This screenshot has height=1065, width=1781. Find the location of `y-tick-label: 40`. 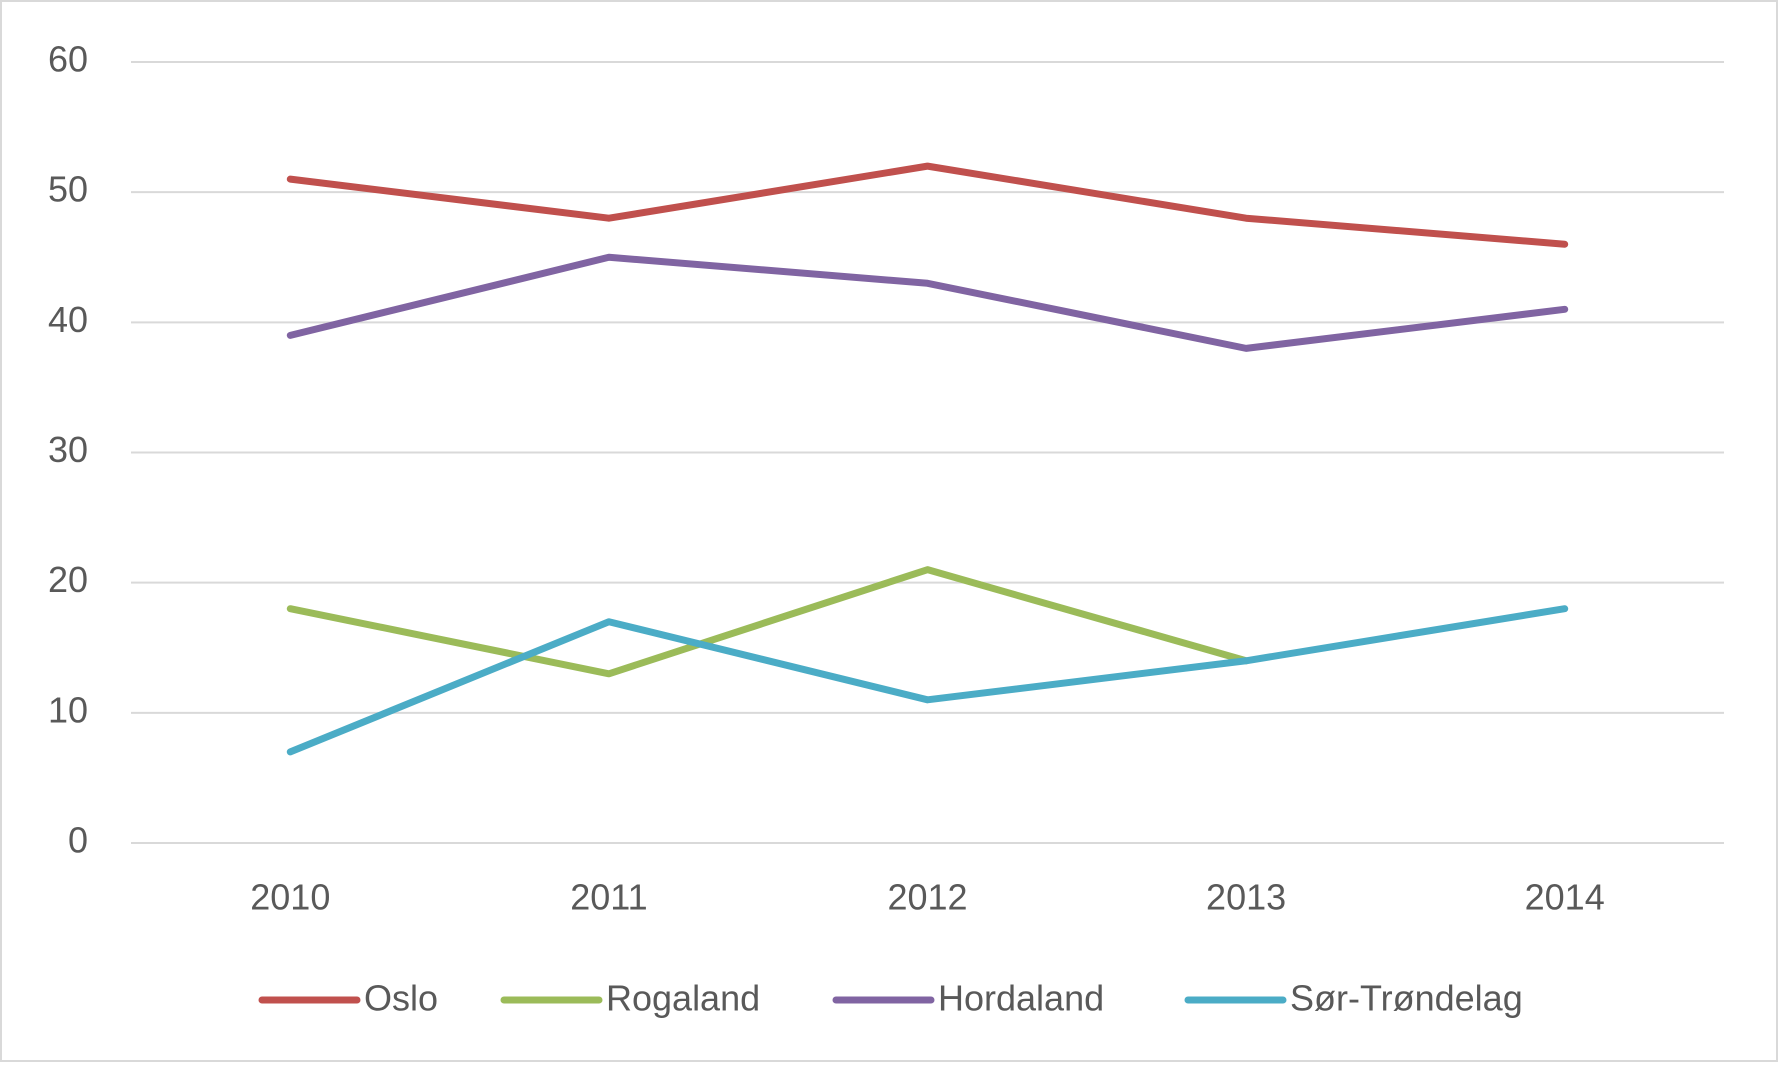

y-tick-label: 40 is located at coordinates (68, 319).